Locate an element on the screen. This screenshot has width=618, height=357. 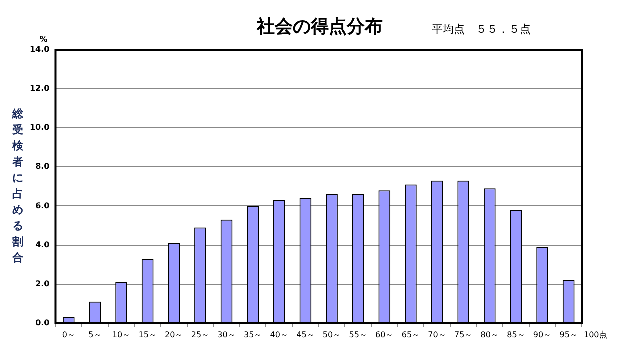
x-tick-label: 50～ is located at coordinates (332, 335).